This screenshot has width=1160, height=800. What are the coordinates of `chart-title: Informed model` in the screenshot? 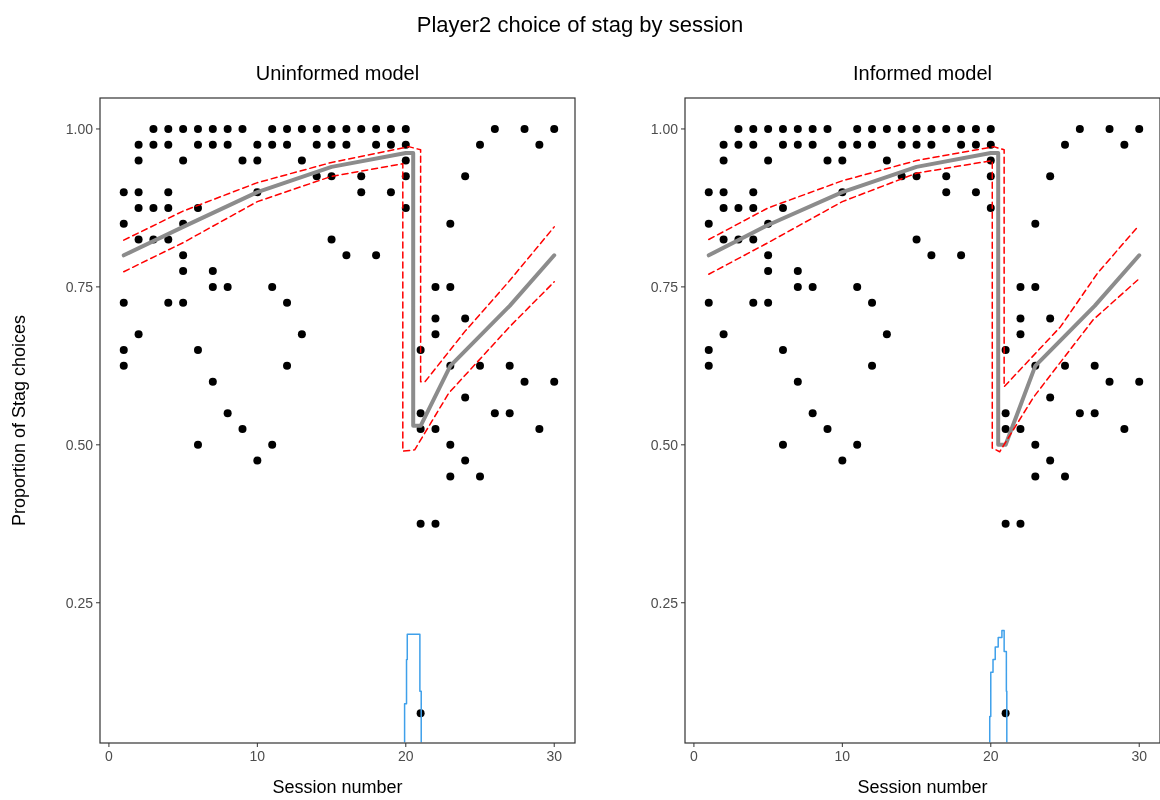 It's located at (922, 73).